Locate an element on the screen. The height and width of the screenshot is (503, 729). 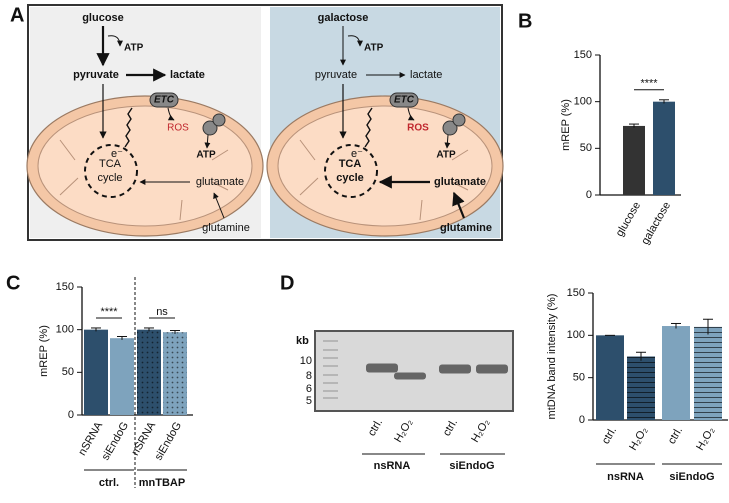
gel-unit: kb is located at coordinates (302, 341).